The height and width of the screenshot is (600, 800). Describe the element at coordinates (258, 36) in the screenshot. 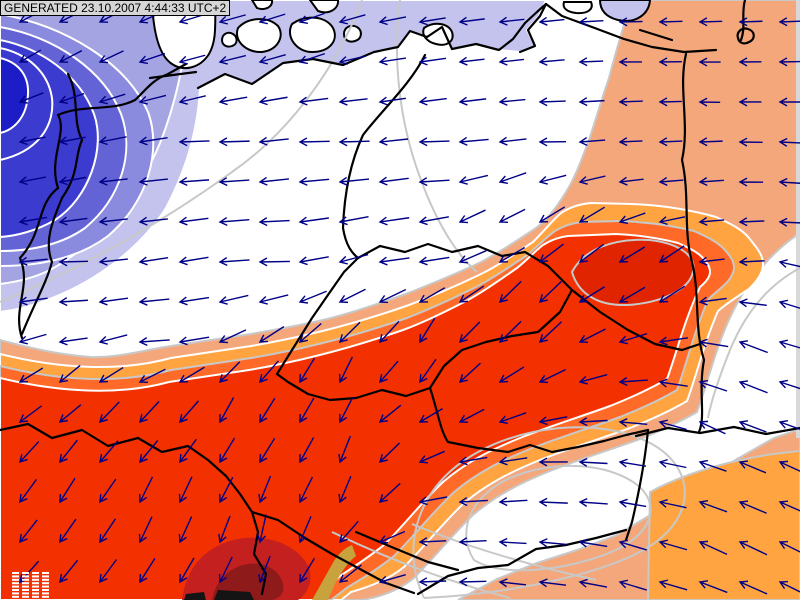

I see `island-funen` at that location.